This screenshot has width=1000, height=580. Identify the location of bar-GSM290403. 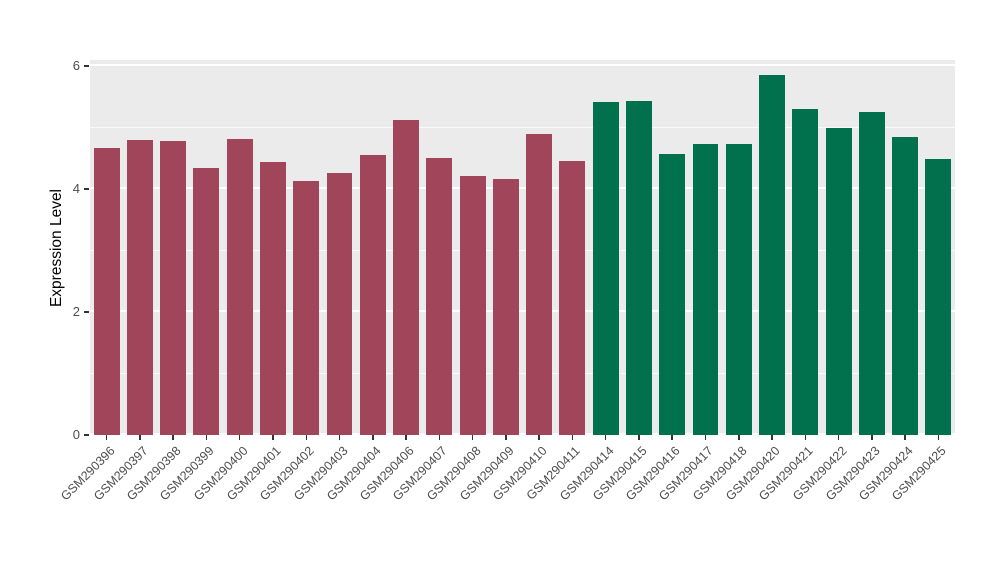
(339, 304).